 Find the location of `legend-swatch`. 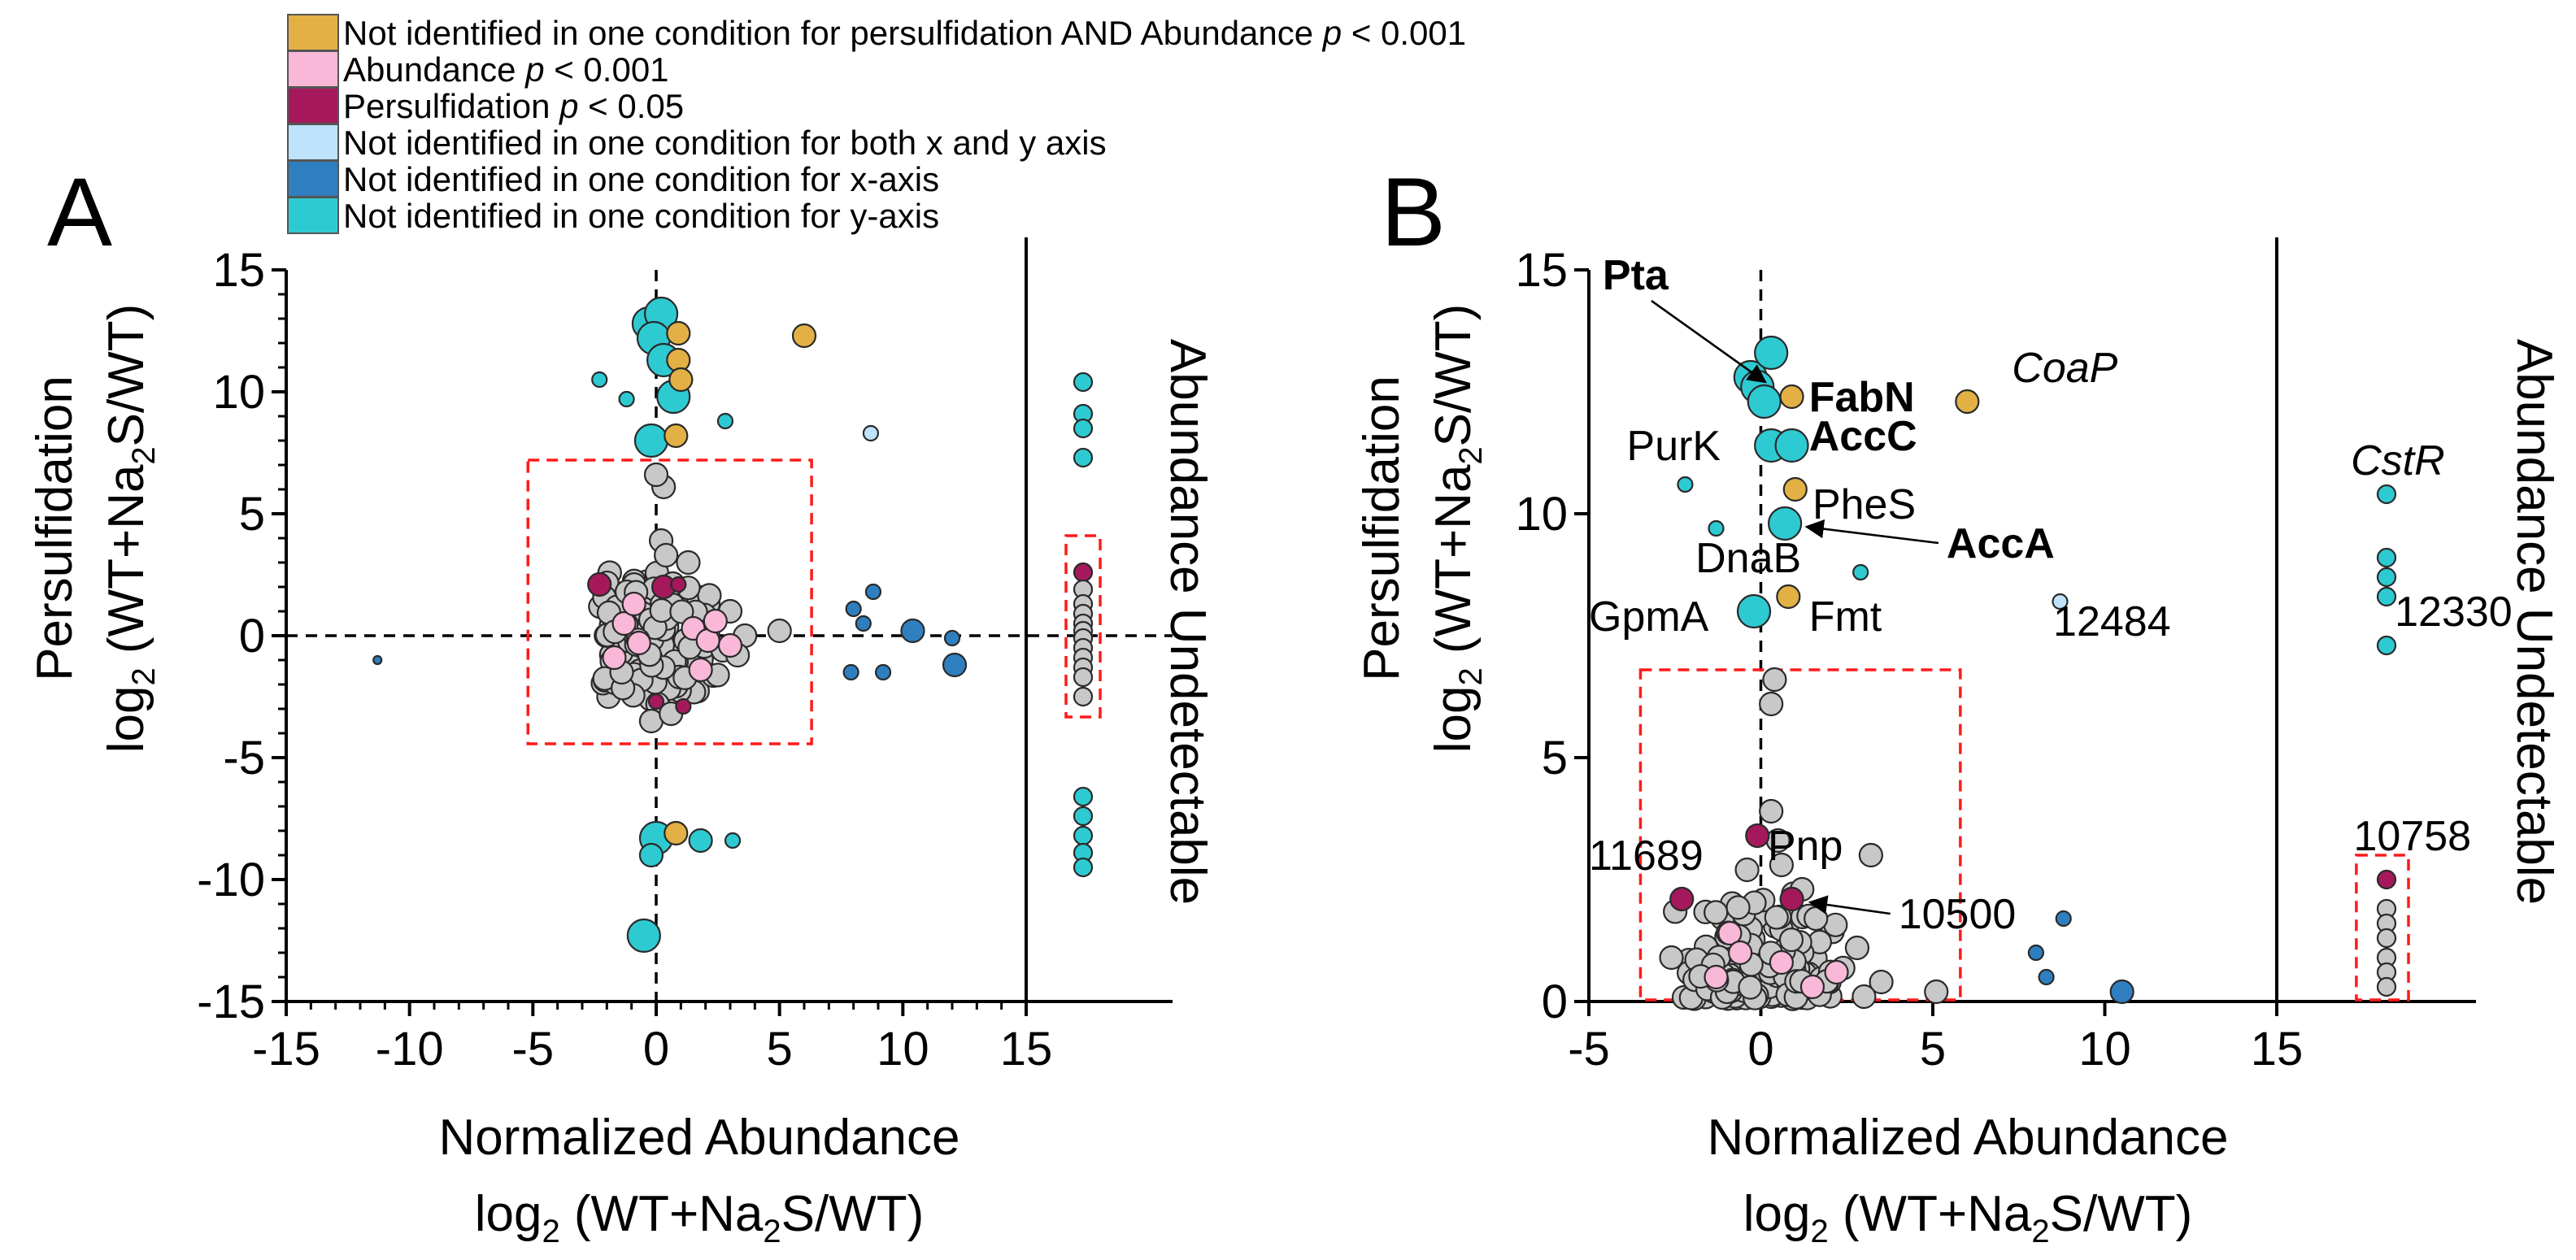

legend-swatch is located at coordinates (313, 32).